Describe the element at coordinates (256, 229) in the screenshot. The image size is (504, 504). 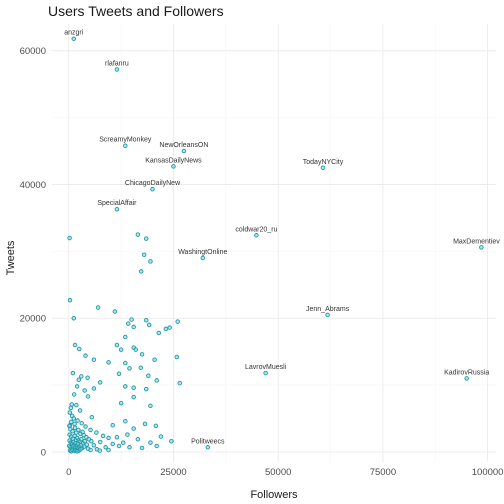
I see `point-label: coldwar20_ru` at that location.